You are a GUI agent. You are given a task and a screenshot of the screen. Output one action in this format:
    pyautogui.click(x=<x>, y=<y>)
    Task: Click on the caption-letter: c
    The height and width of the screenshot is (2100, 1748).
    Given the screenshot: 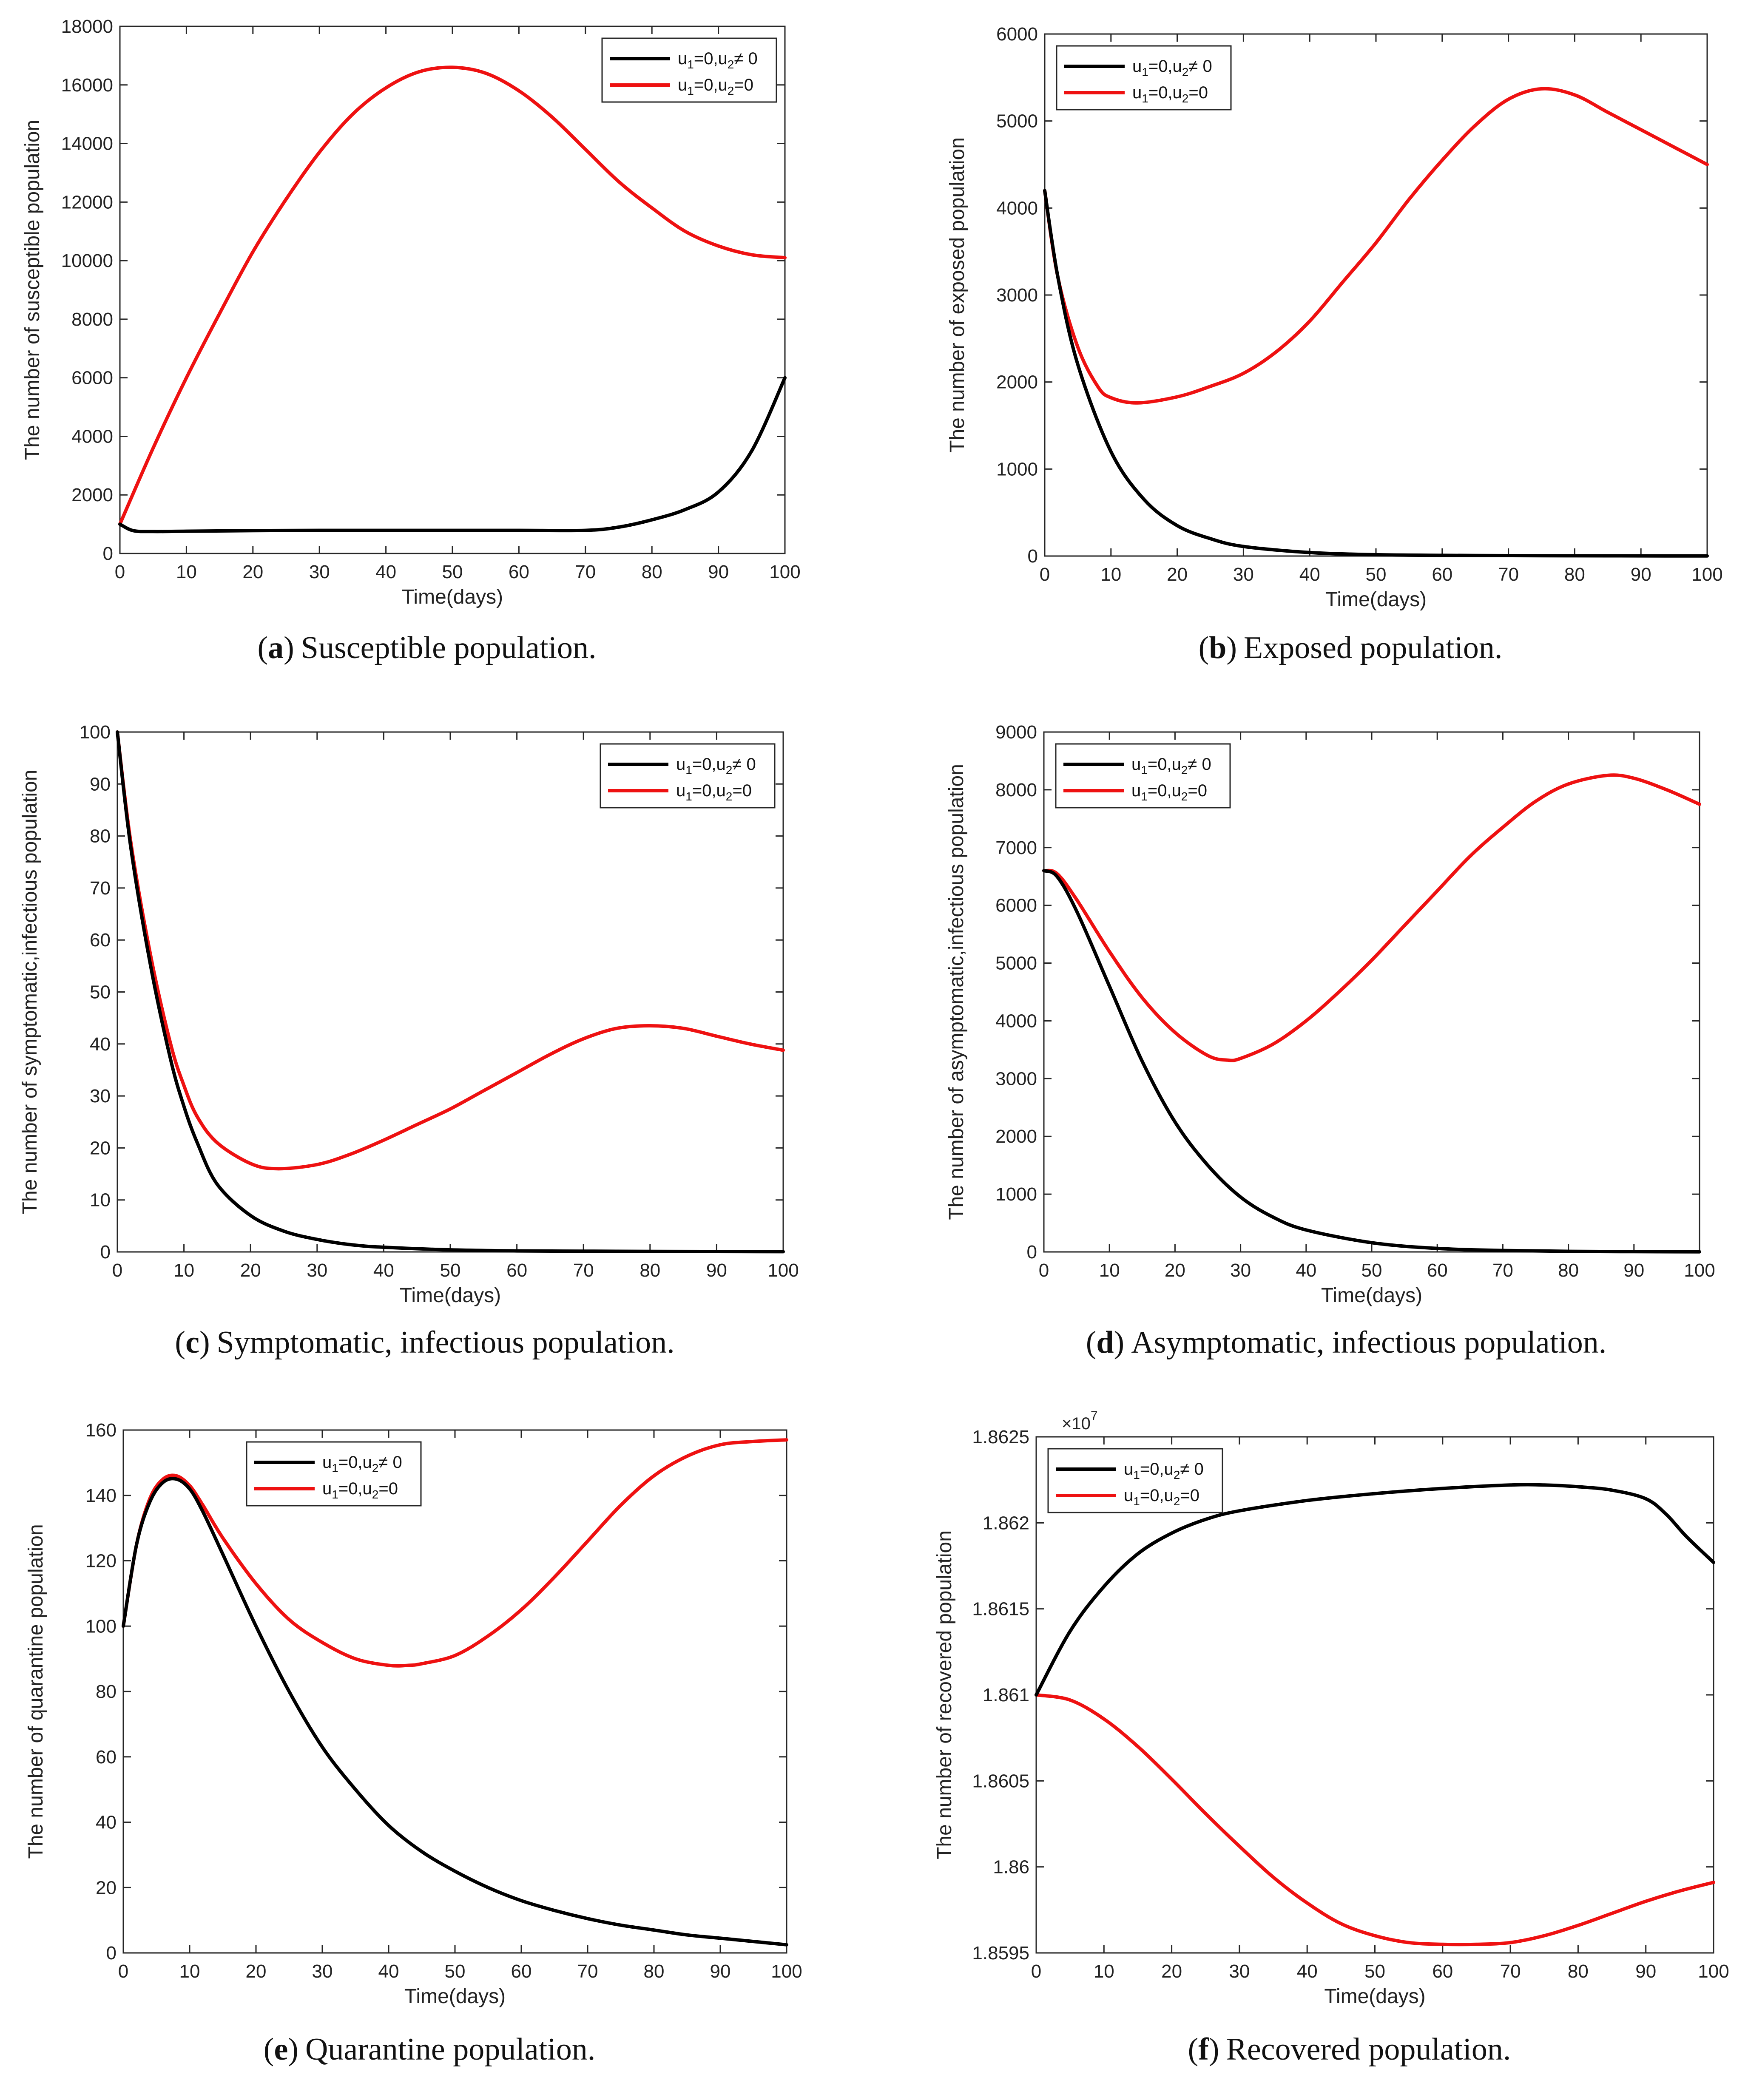 What is the action you would take?
    pyautogui.click(x=192, y=1343)
    